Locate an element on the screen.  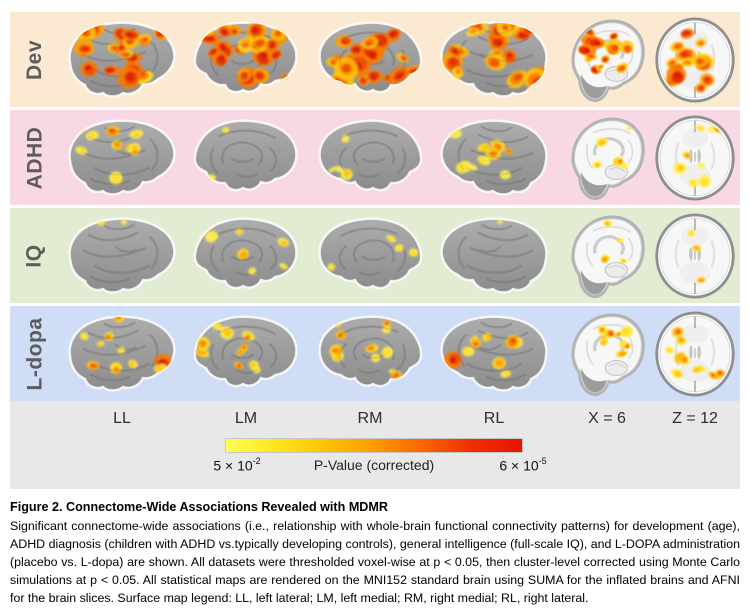
row-label-dev: Dev is located at coordinates (35, 59).